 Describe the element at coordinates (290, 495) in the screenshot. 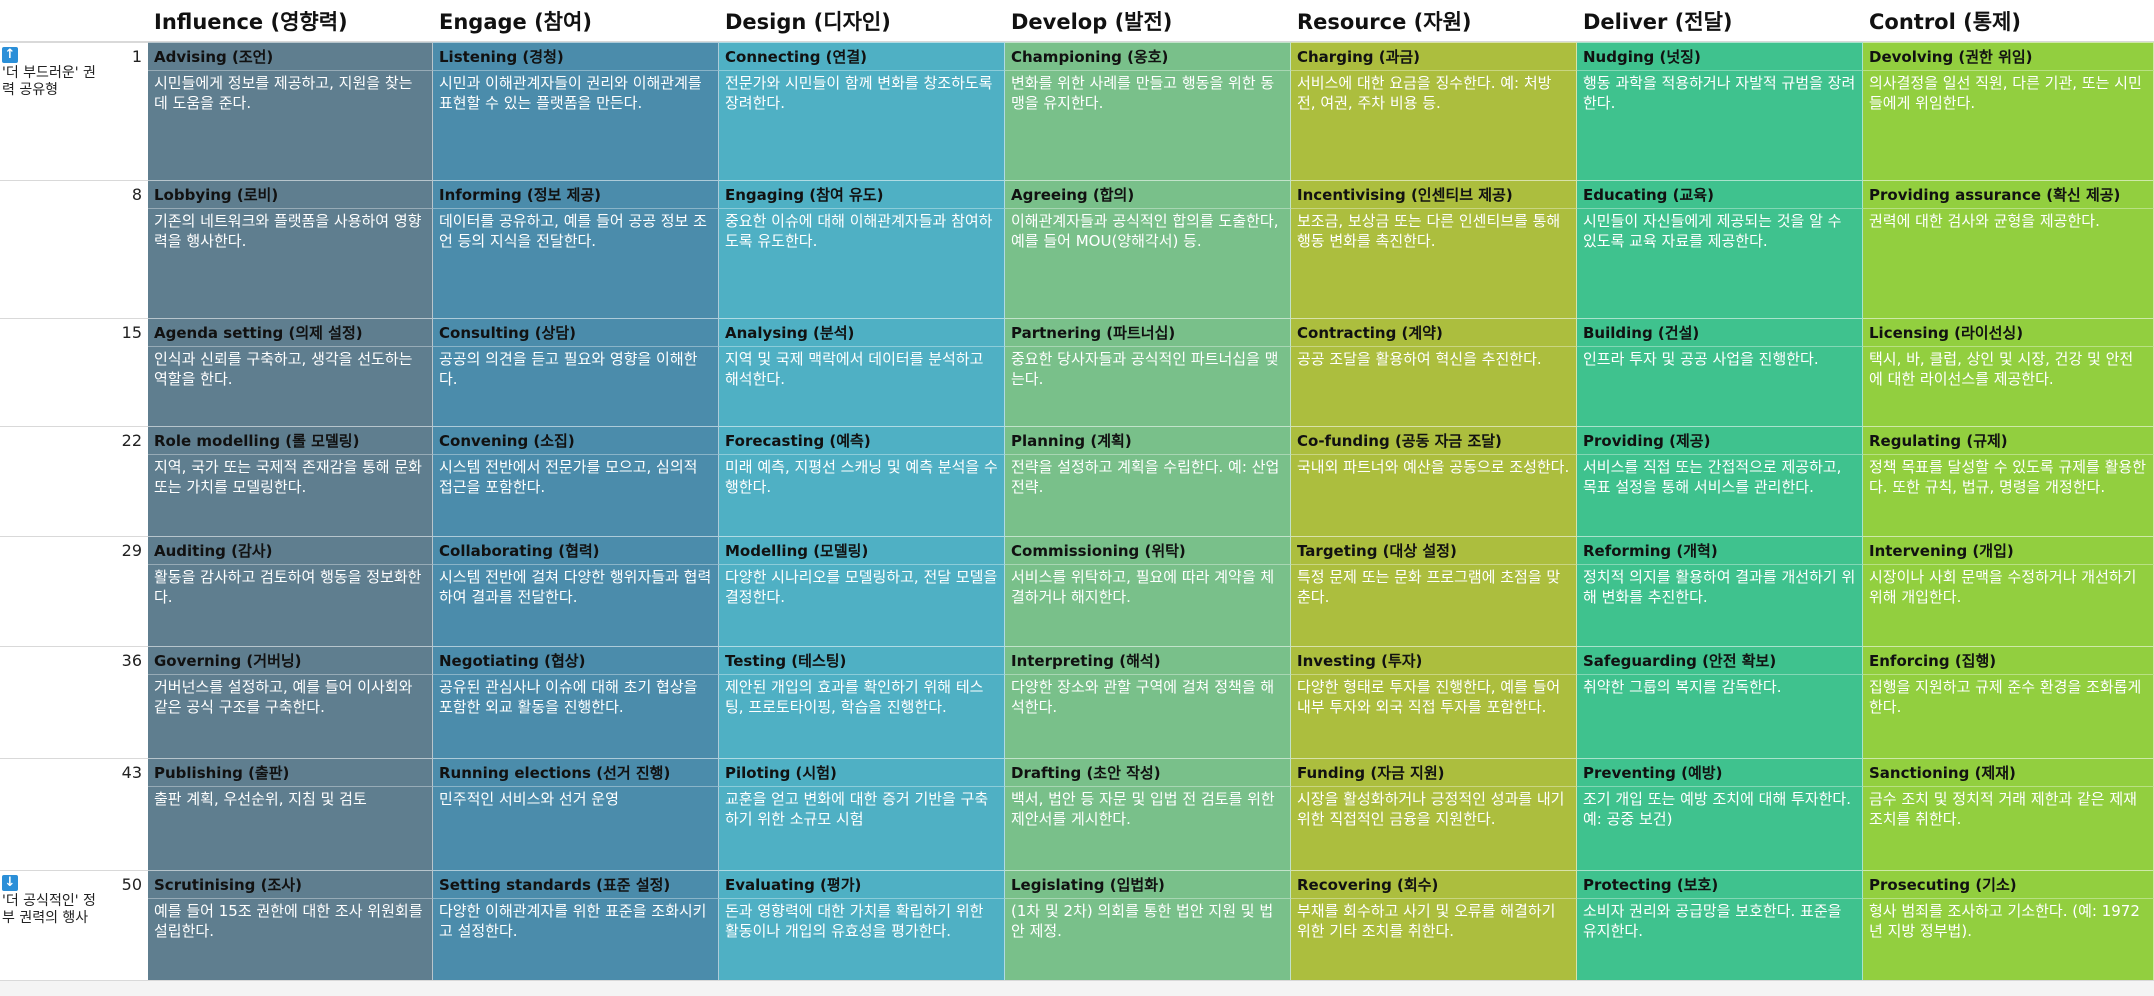

I see `role-description: 지역, 국가 또는 국제적 존재감을 통해 문화 또는 가치를 모델링한다.` at that location.